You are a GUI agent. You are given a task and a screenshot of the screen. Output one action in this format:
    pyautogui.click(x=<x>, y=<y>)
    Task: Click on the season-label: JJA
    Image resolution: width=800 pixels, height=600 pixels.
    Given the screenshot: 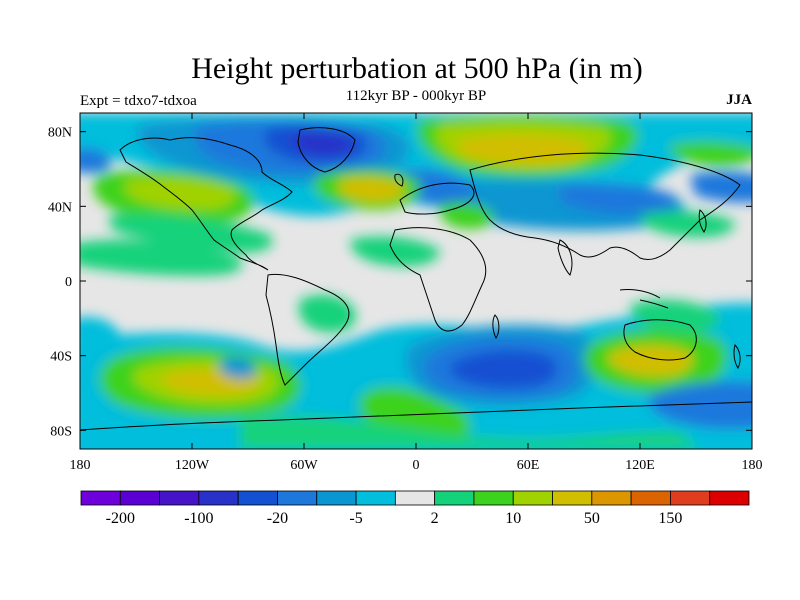 What is the action you would take?
    pyautogui.click(x=739, y=100)
    